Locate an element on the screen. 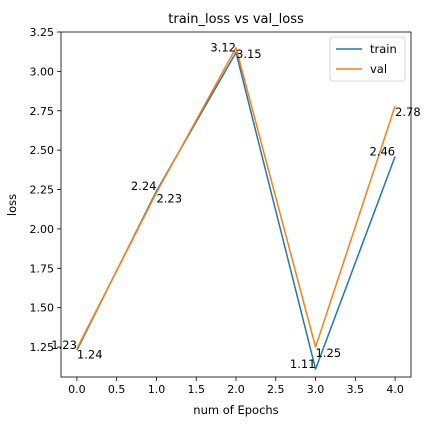 This screenshot has width=439, height=427. x-tick-label: 1.0 is located at coordinates (157, 389).